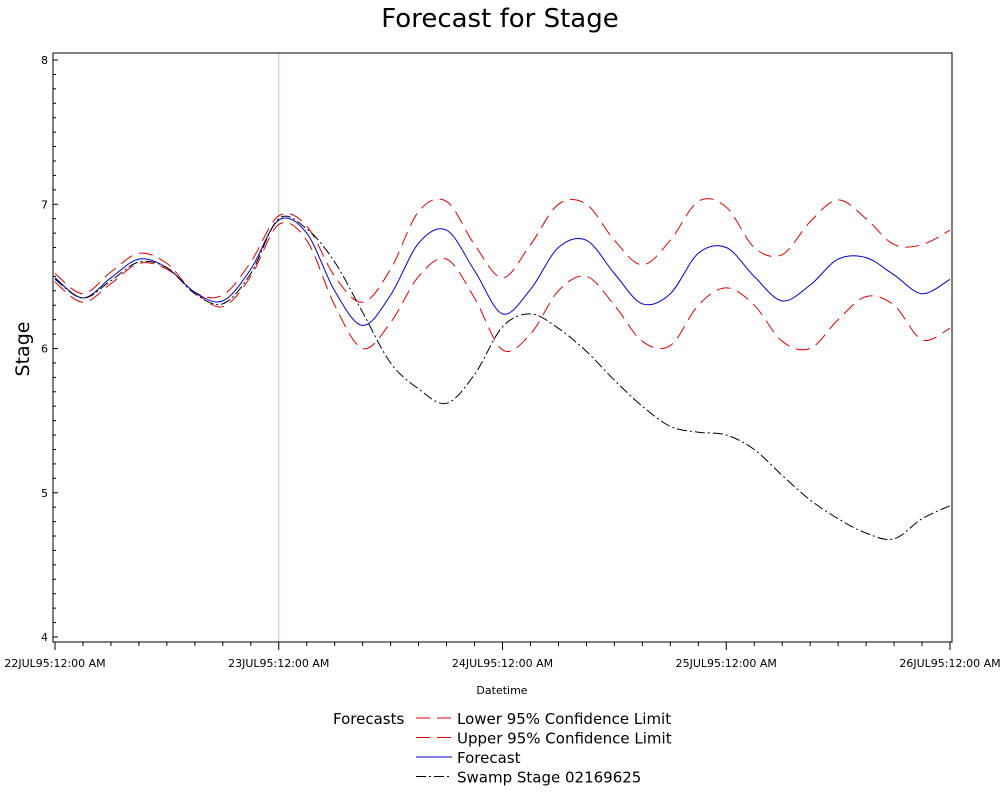  I want to click on y-tick-label: 4, so click(44, 637).